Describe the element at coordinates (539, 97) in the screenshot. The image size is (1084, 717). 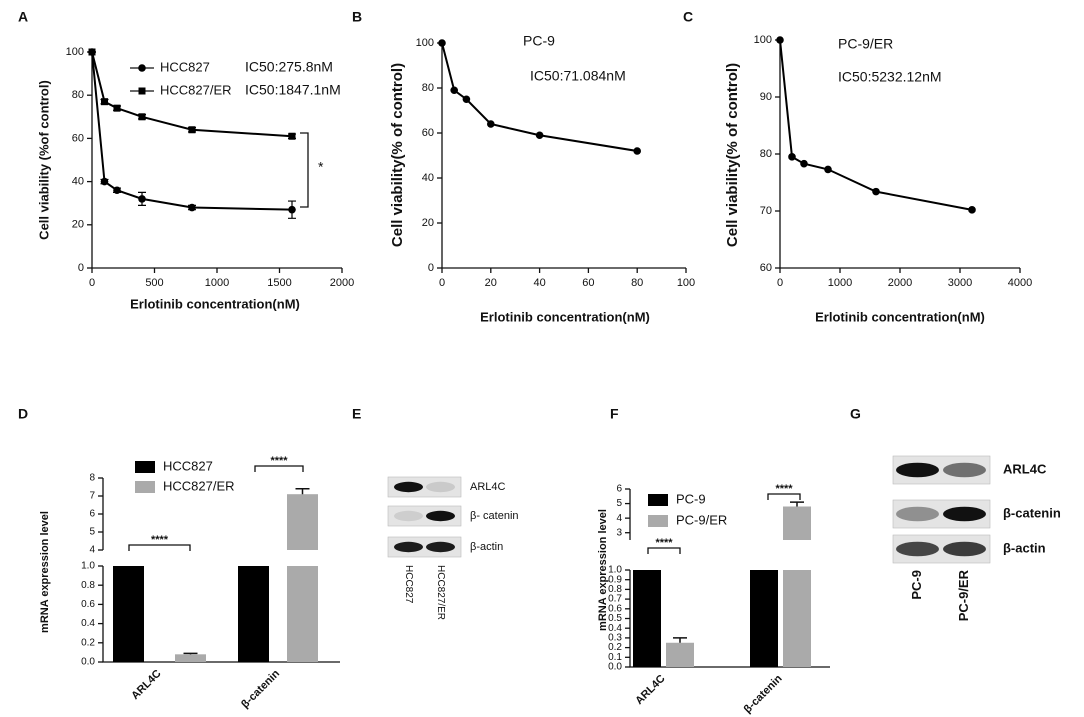
I see `series-line` at that location.